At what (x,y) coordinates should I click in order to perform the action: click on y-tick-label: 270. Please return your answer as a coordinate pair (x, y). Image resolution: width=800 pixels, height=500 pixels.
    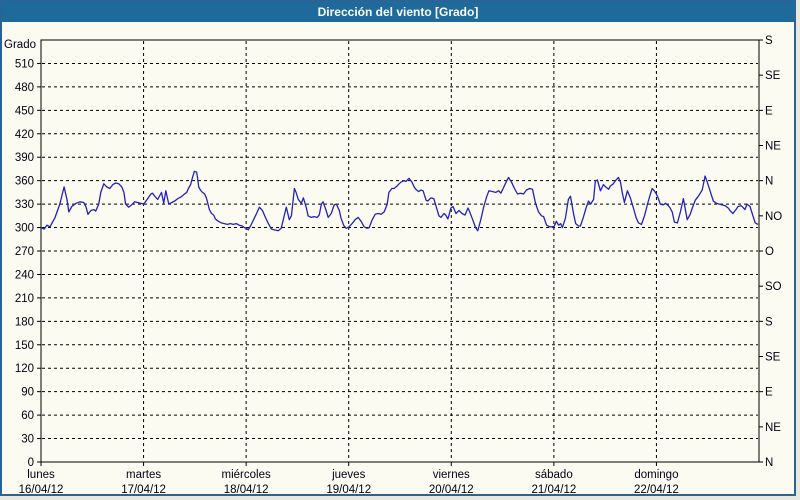
    Looking at the image, I should click on (24, 252).